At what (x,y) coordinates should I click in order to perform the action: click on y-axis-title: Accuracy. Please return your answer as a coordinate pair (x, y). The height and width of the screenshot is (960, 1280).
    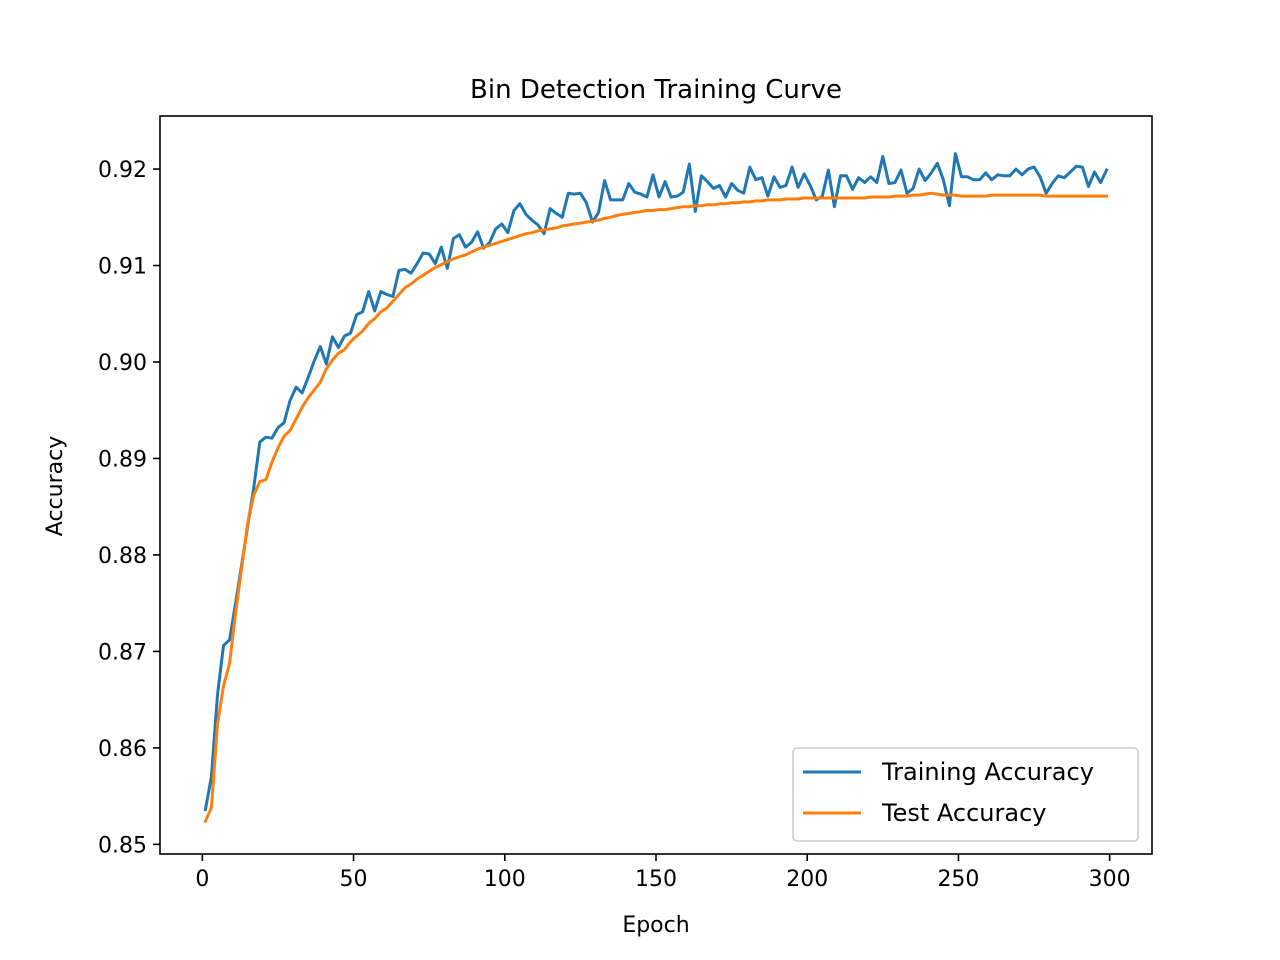
    Looking at the image, I should click on (55, 486).